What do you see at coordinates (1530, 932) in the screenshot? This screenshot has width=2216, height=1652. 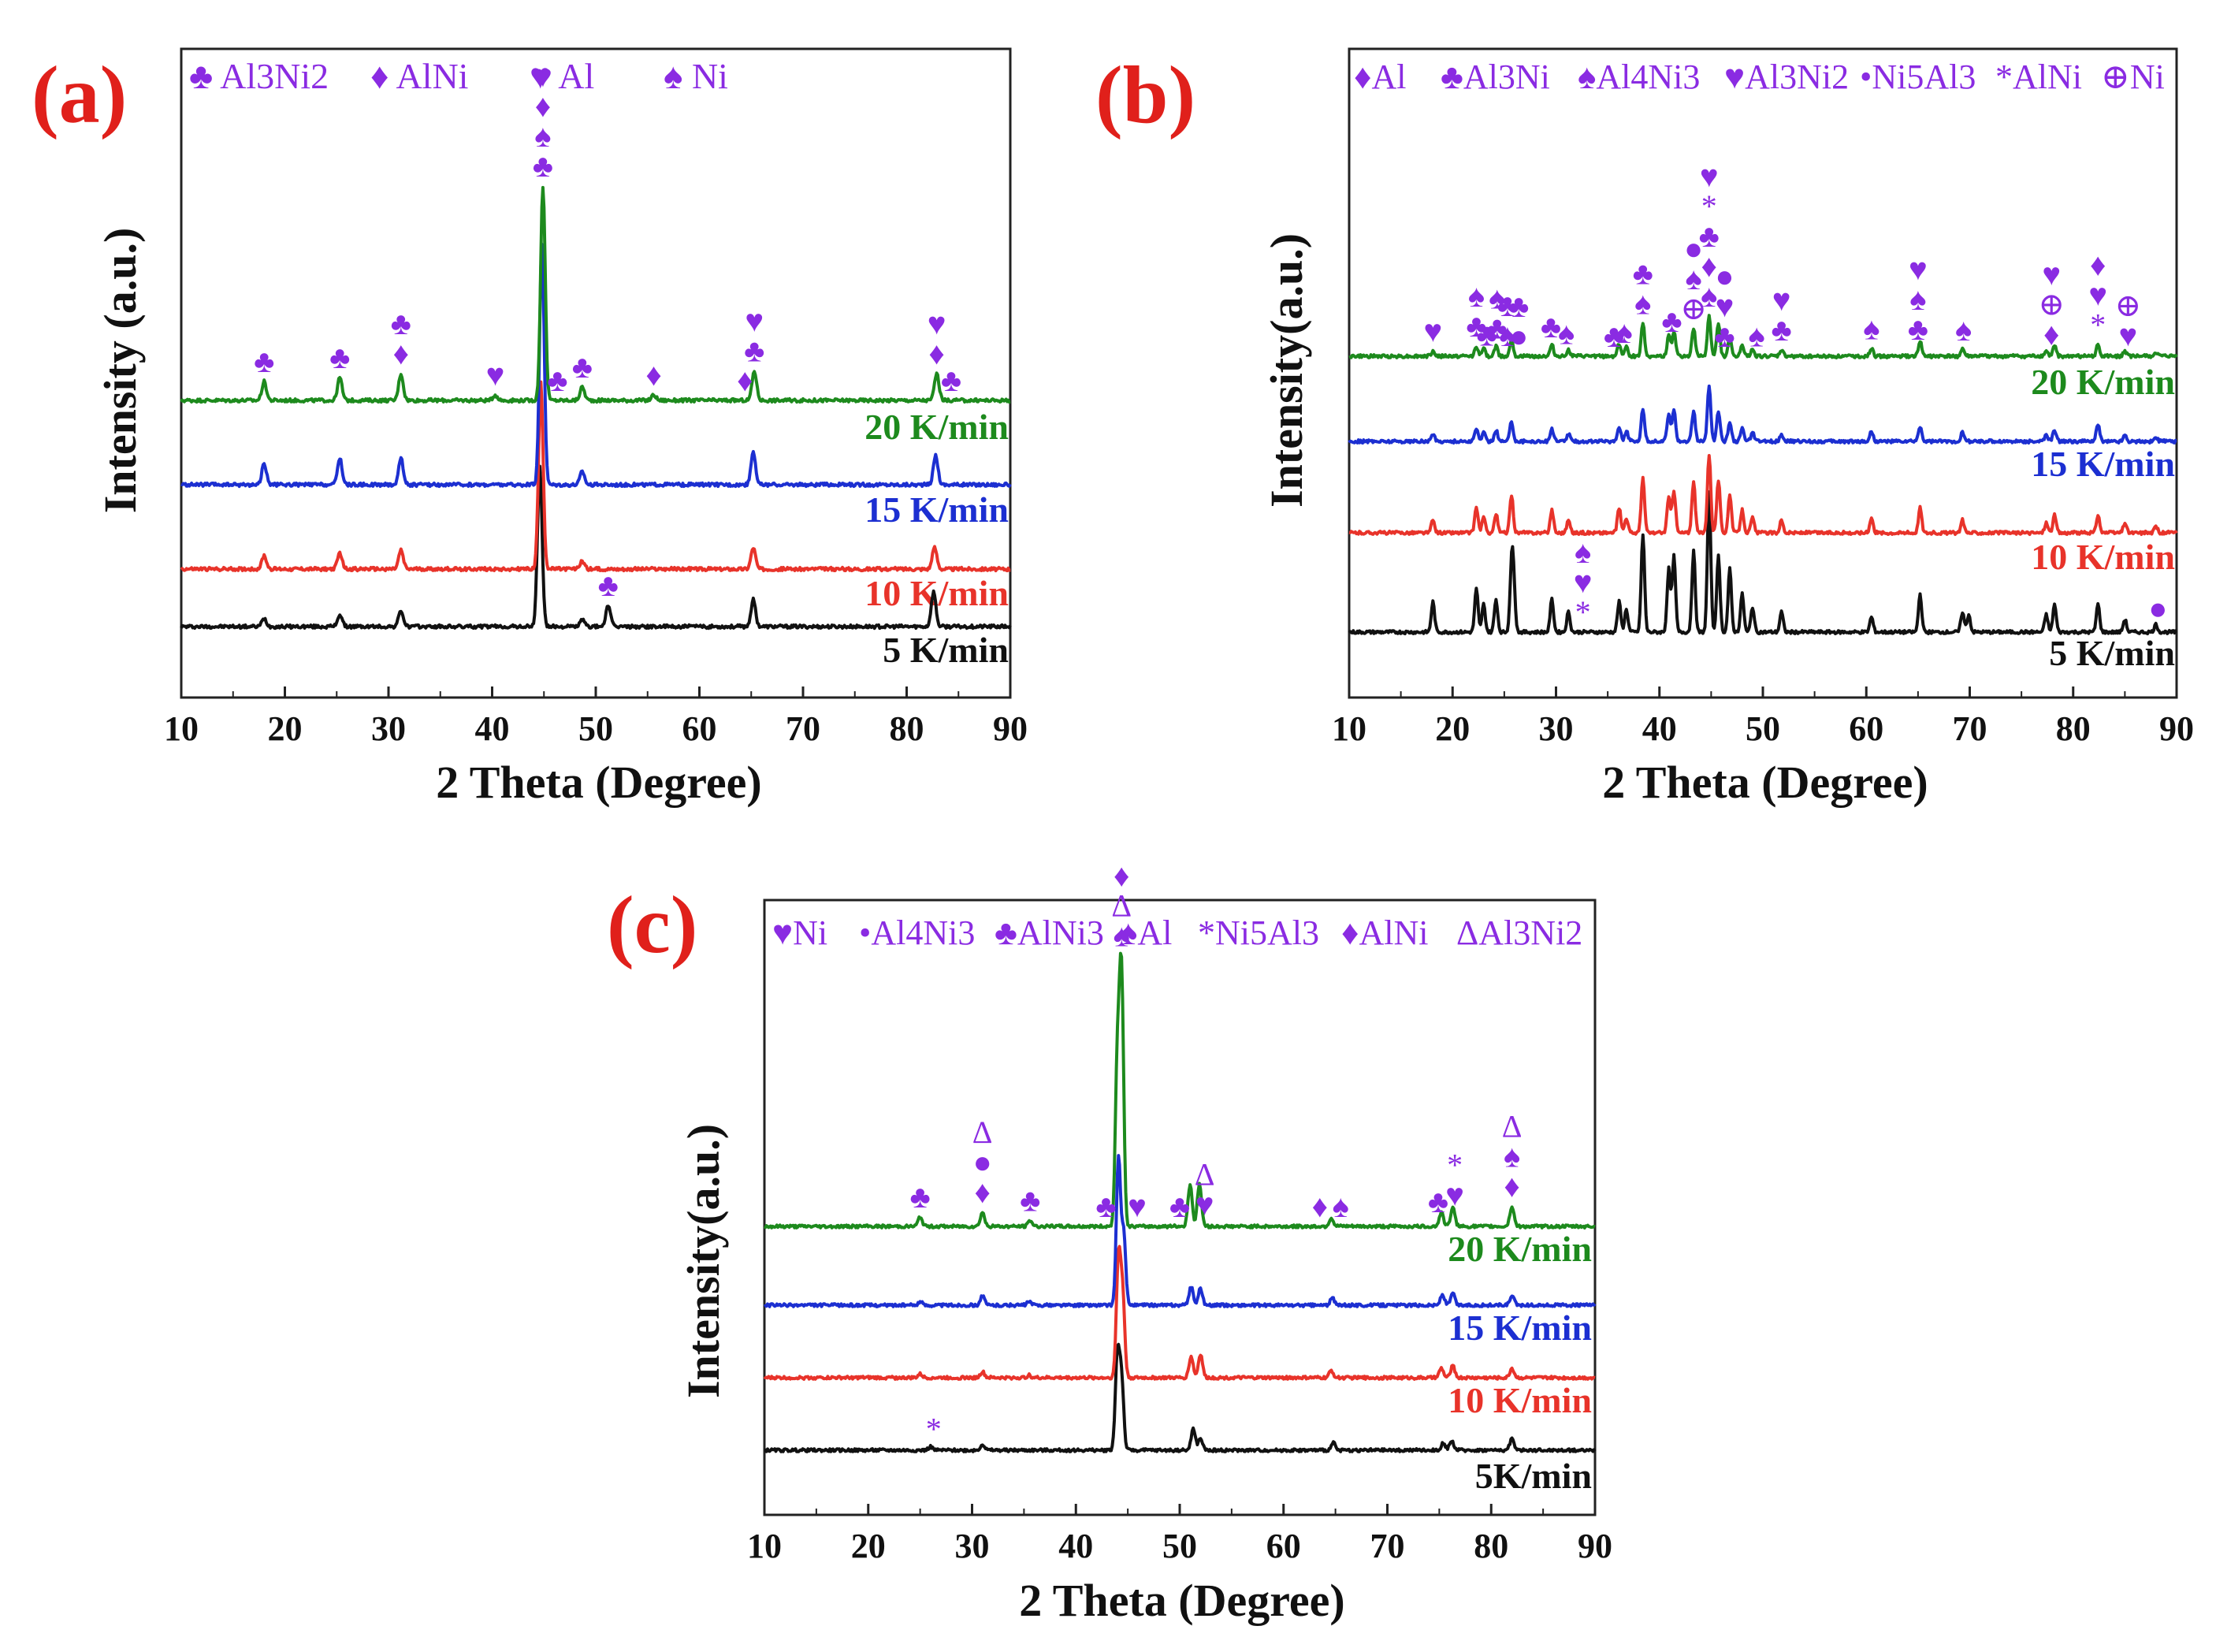 I see `panel-c-legend-6-label: Al3Ni2` at bounding box center [1530, 932].